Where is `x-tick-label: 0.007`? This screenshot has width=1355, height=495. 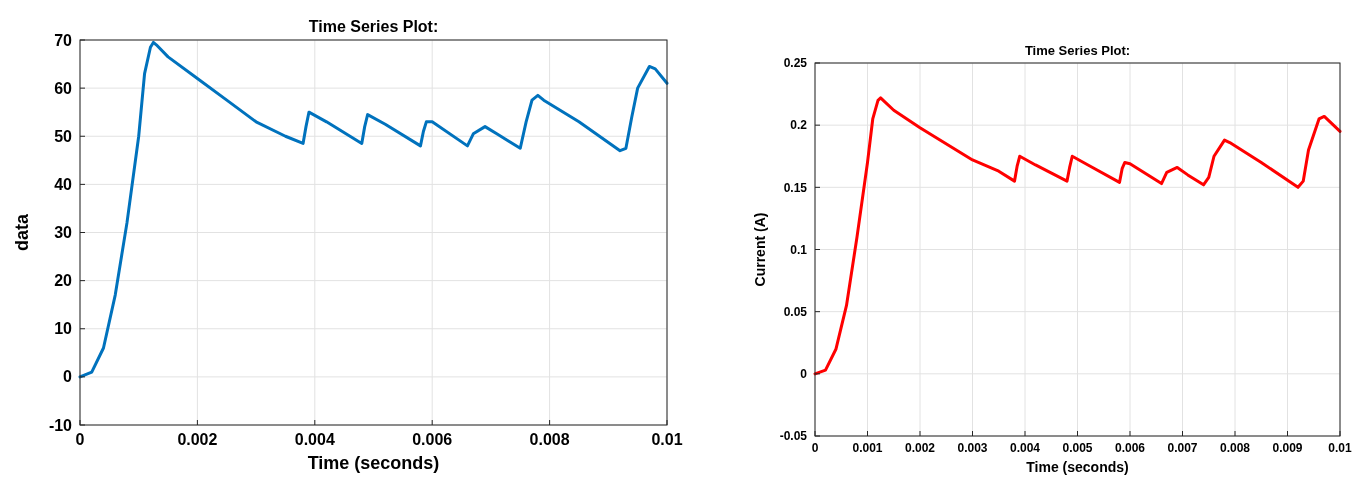
x-tick-label: 0.007 is located at coordinates (1182, 448).